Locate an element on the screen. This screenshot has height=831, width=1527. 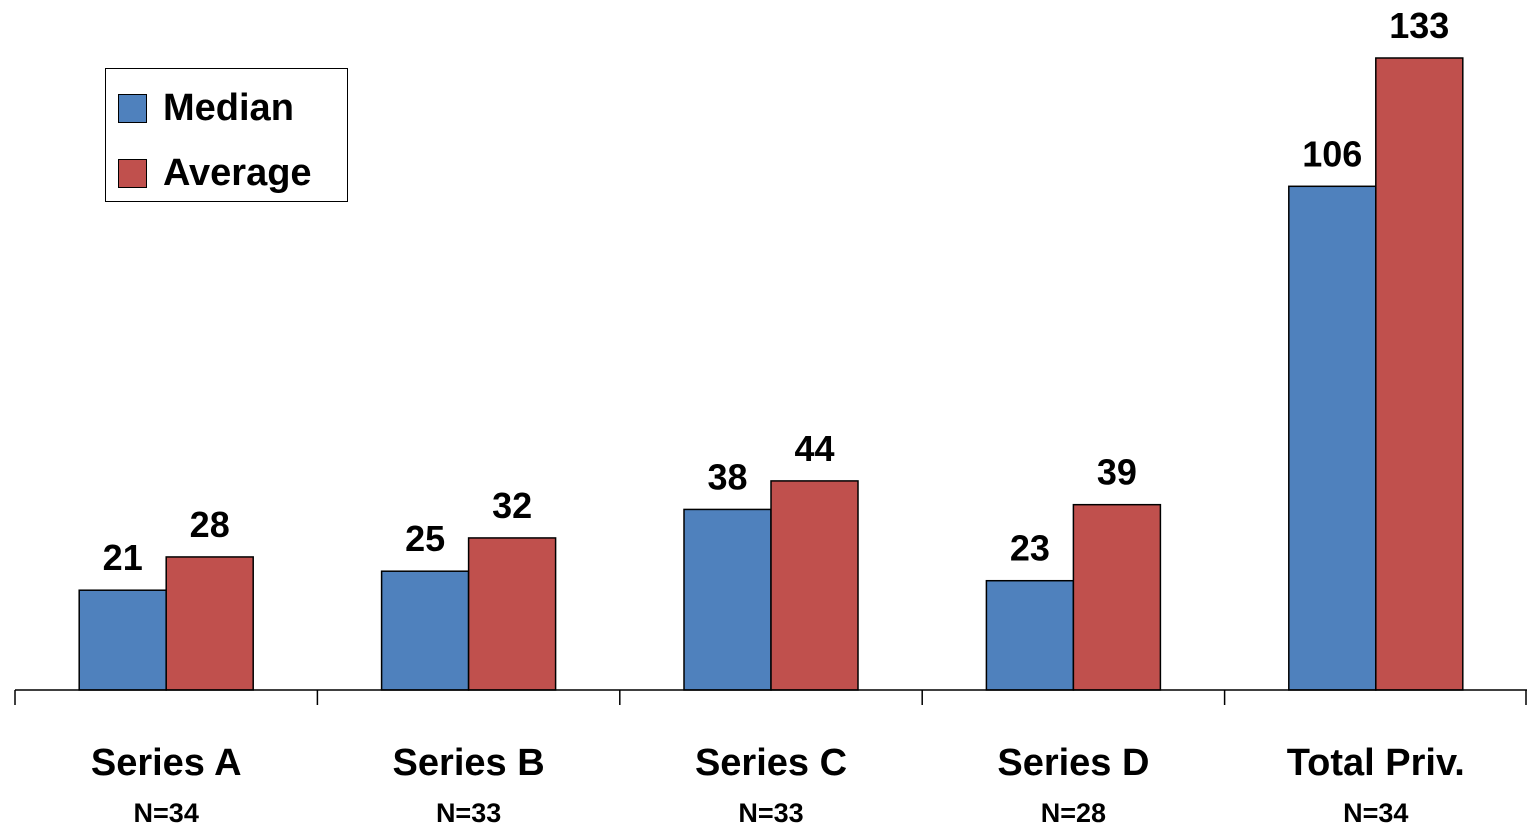
legend-swatch-average is located at coordinates (132, 173).